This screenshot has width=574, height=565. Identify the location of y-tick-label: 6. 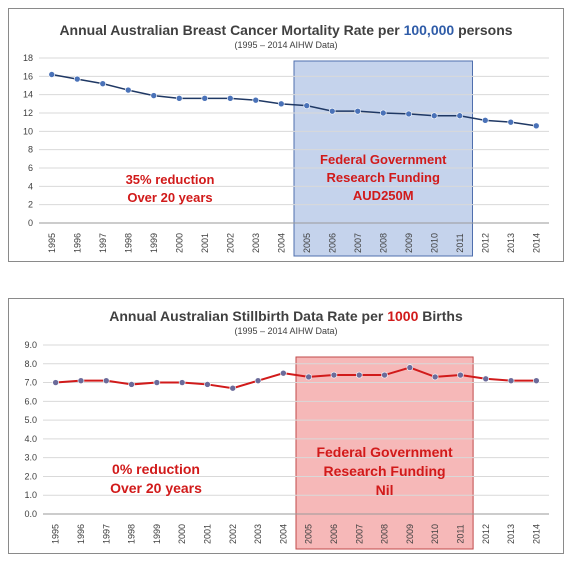
(30, 168).